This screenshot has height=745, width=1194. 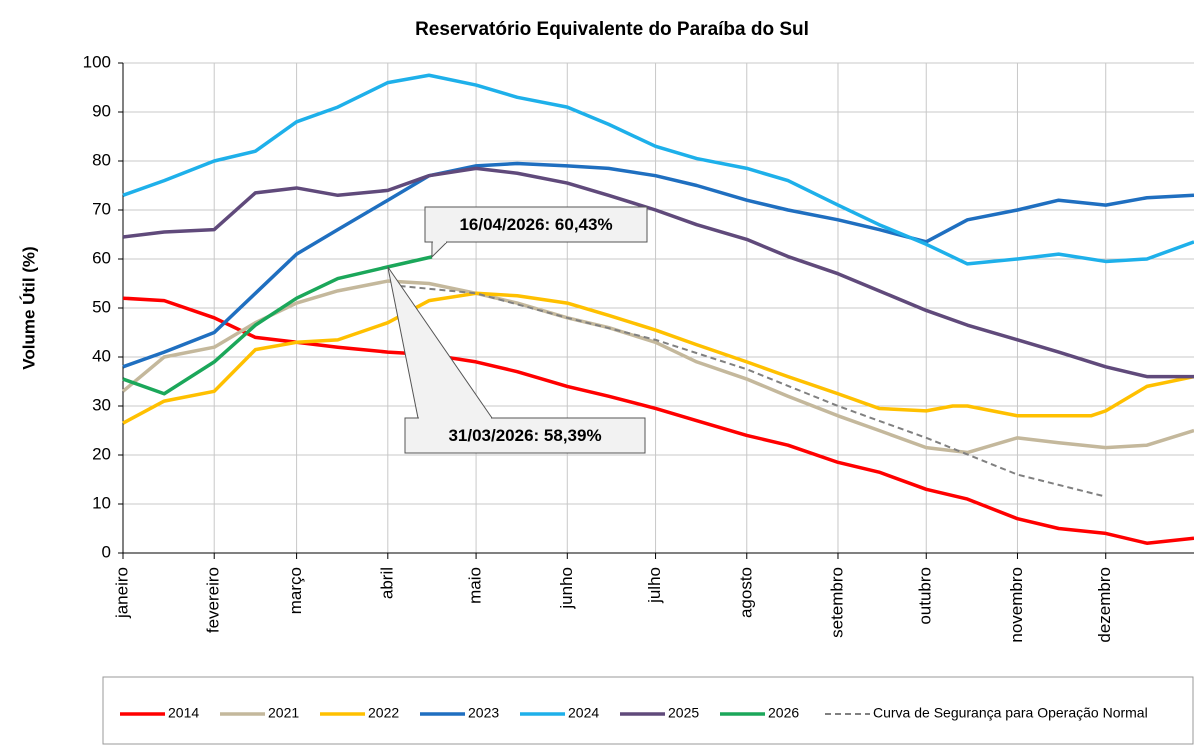 I want to click on legend-label: 2023, so click(x=483, y=713).